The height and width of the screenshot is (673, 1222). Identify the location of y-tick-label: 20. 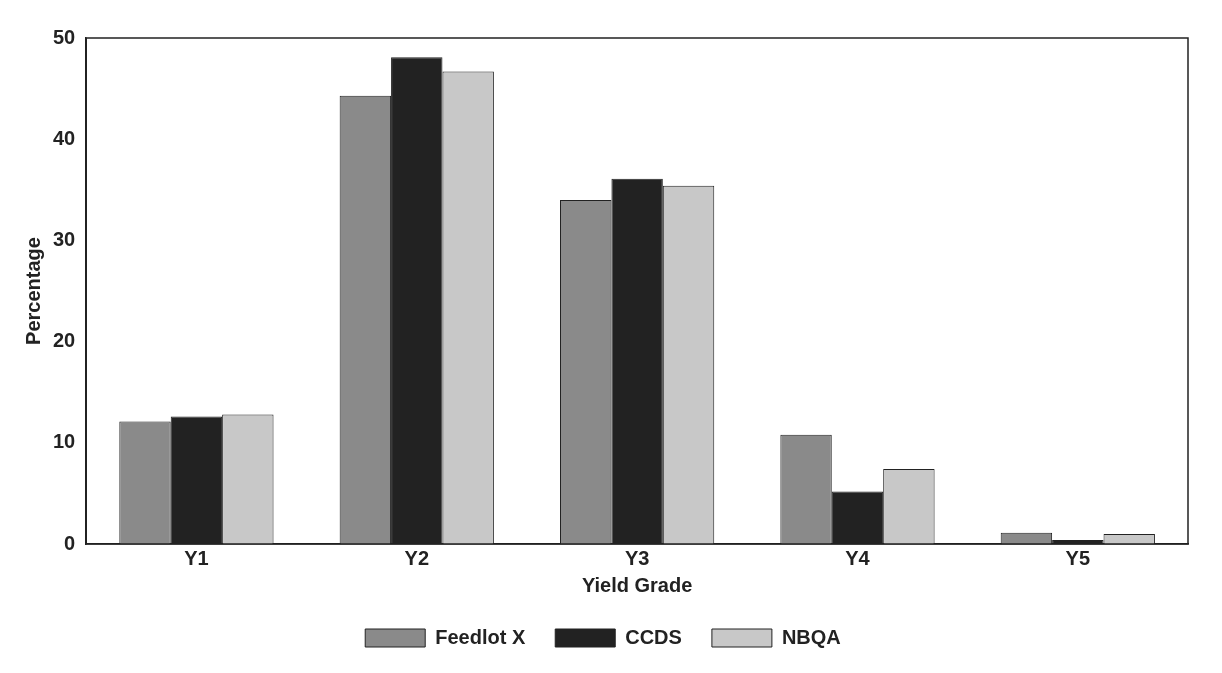
(64, 340).